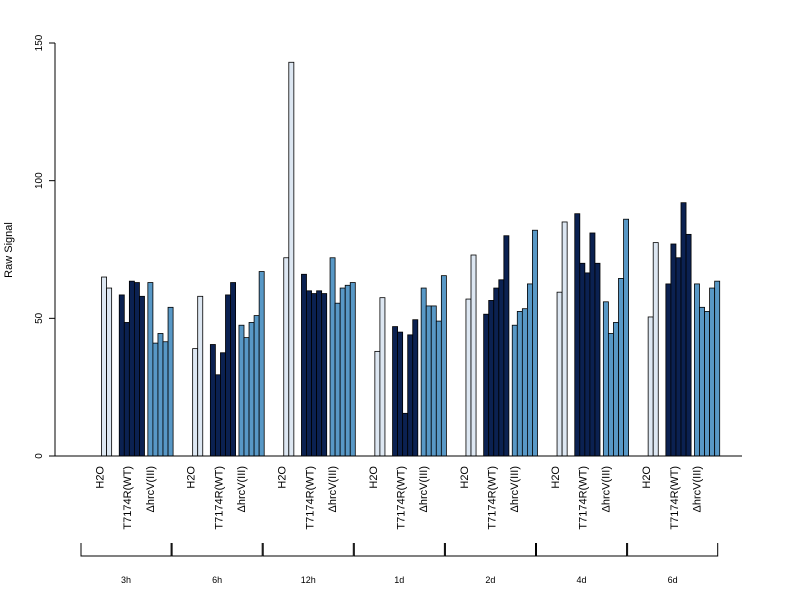  What do you see at coordinates (399, 580) in the screenshot?
I see `timepoint-label: 1d` at bounding box center [399, 580].